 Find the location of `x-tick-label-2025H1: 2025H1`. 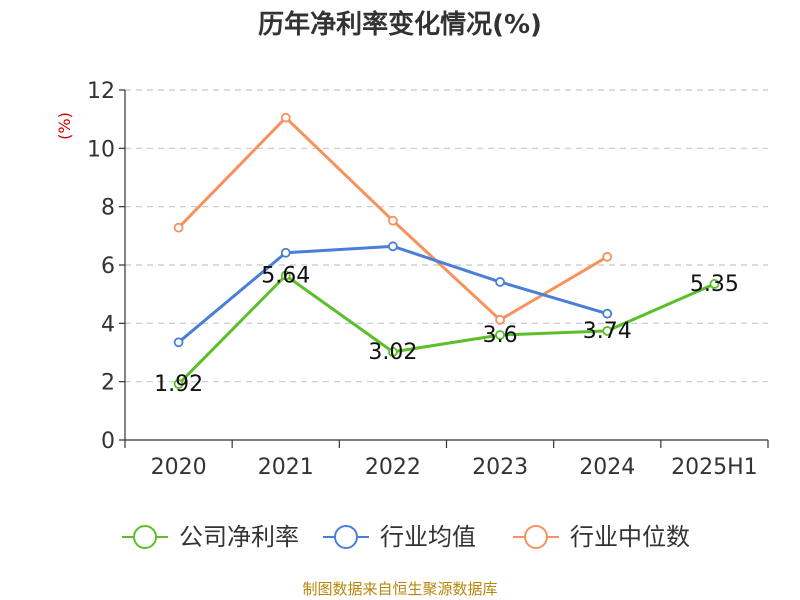

x-tick-label-2025H1: 2025H1 is located at coordinates (714, 467).